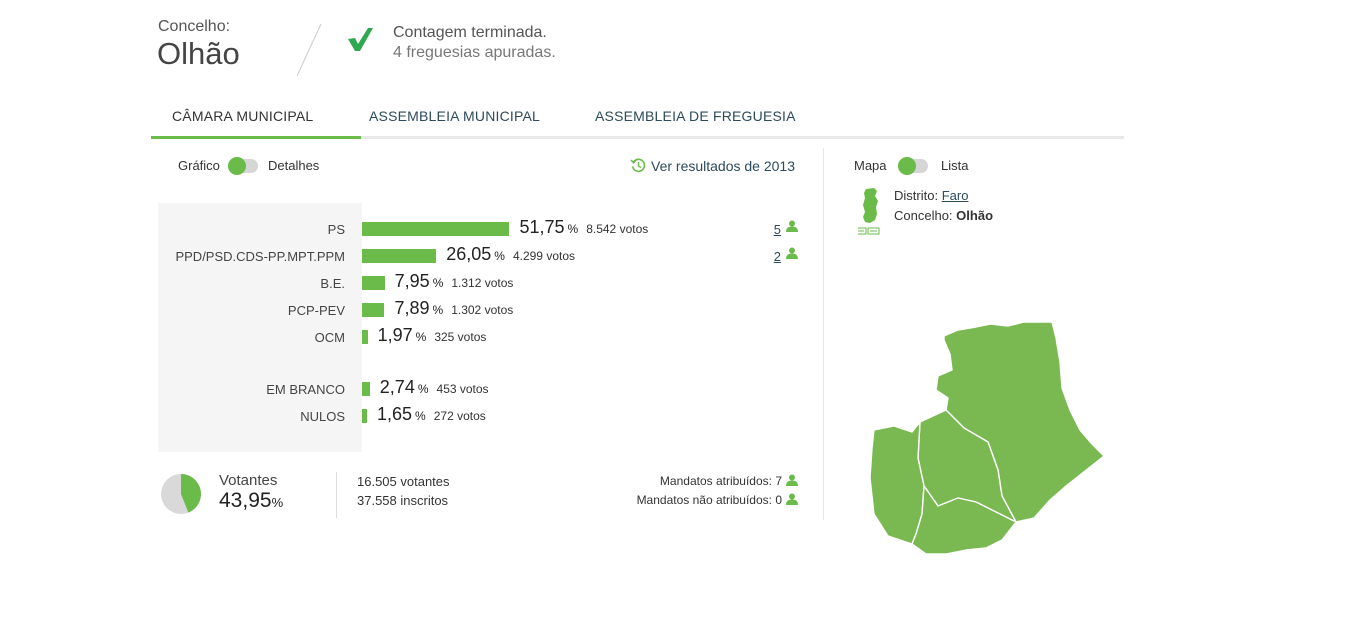 The image size is (1360, 633). I want to click on result-row: OCM 1,97% 325 votos, so click(478, 337).